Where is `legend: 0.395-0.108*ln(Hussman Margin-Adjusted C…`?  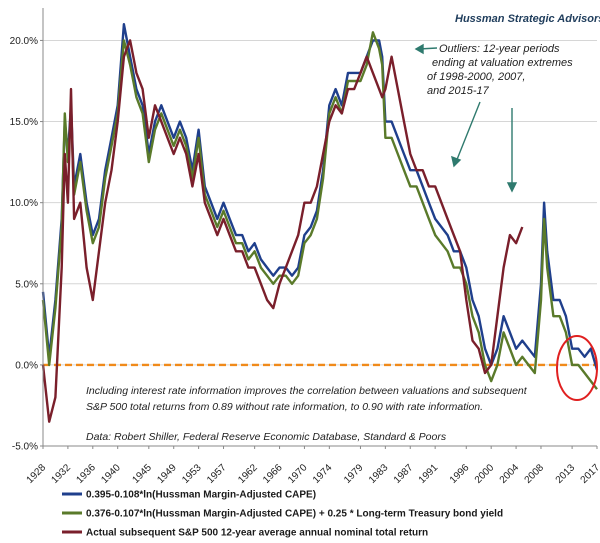
legend: 0.395-0.108*ln(Hussman Margin-Adjusted C… is located at coordinates (282, 514).